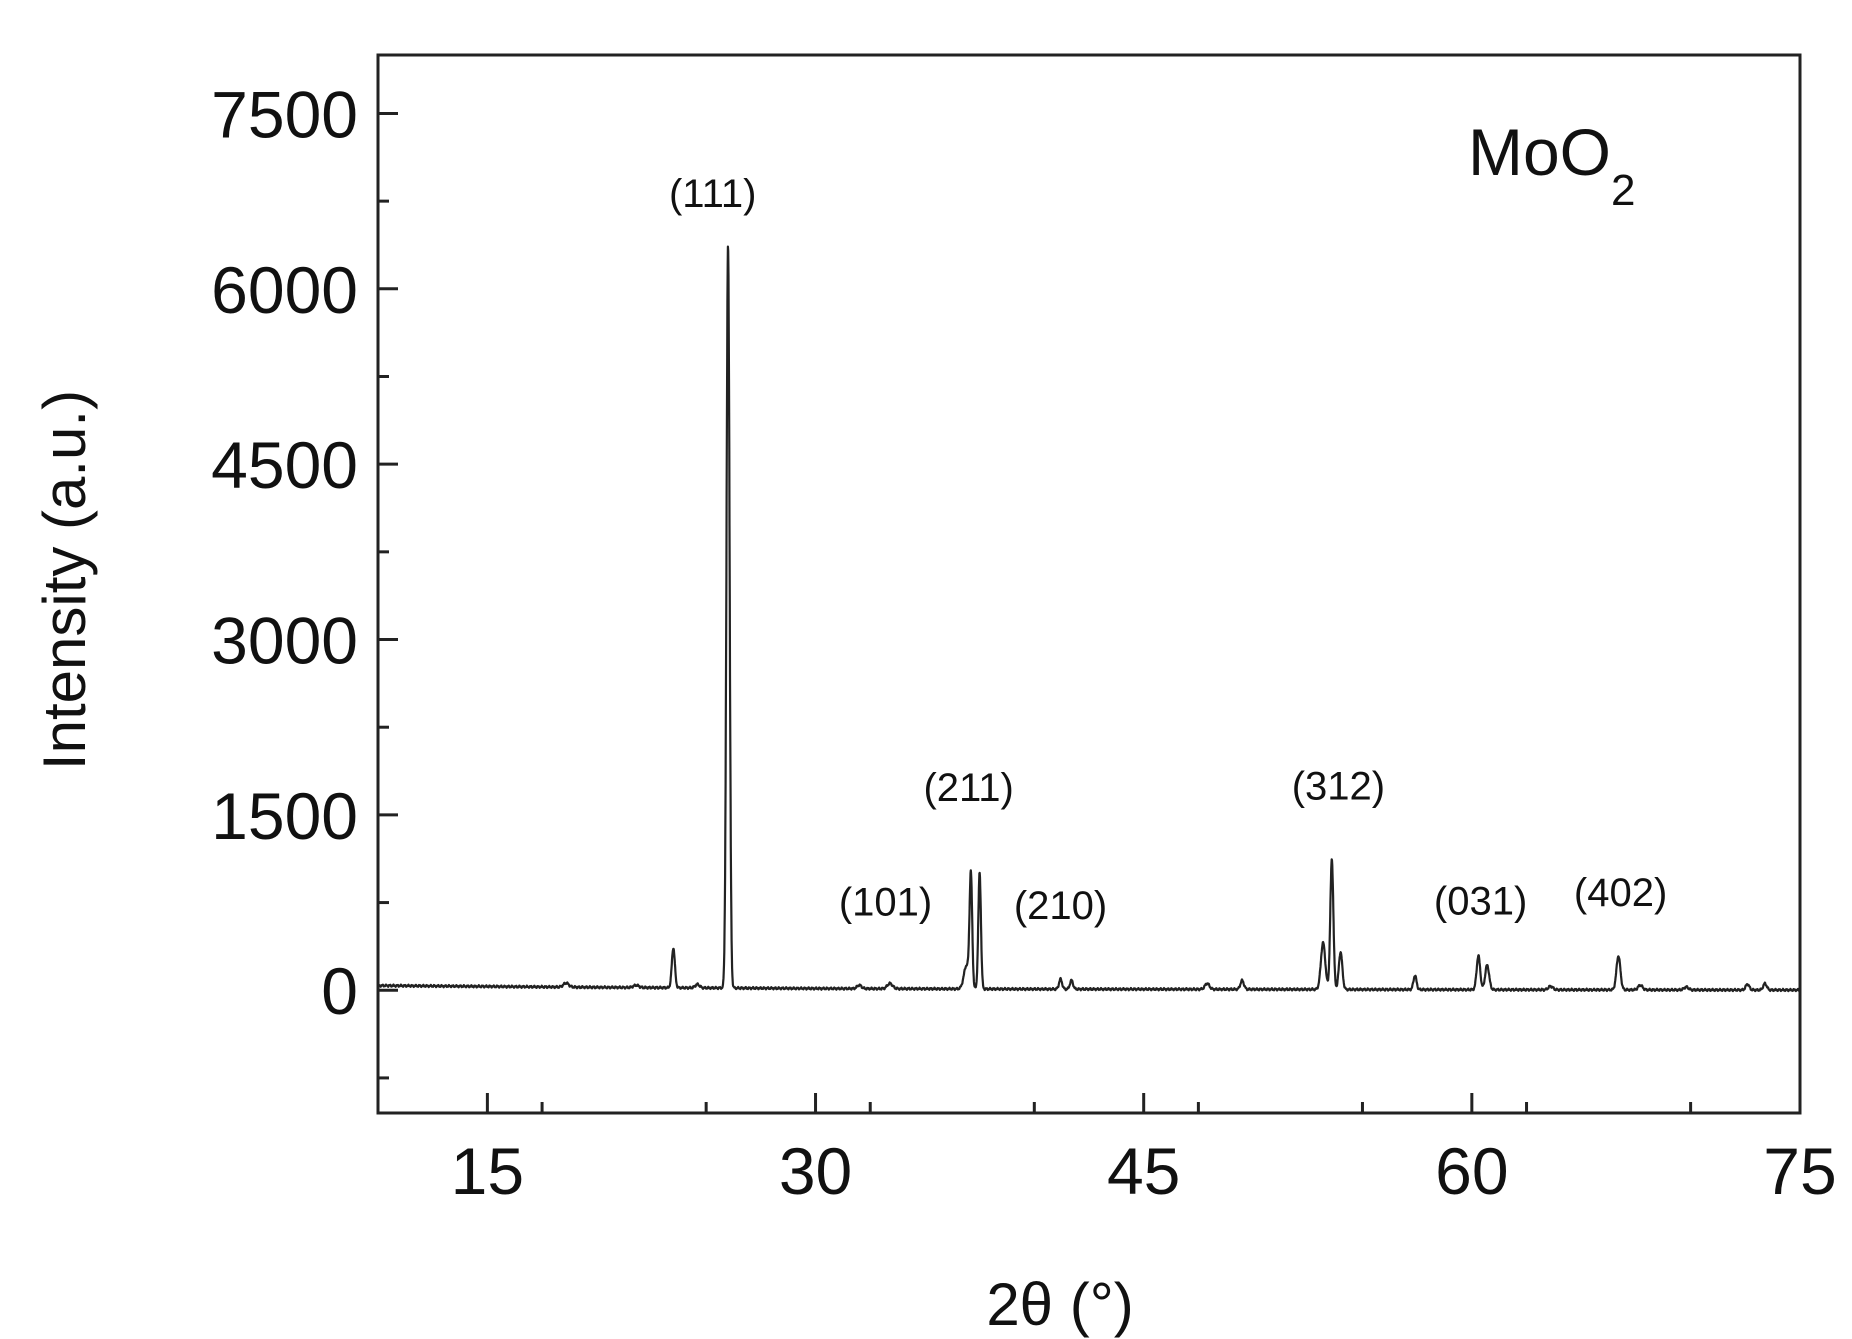 The image size is (1852, 1339). Describe the element at coordinates (284, 816) in the screenshot. I see `y-tick-label: 1500` at that location.